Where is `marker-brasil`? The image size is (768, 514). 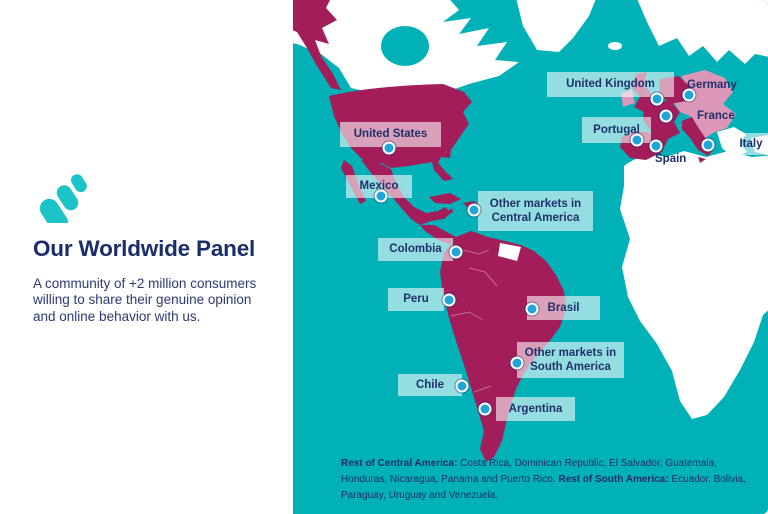
marker-brasil is located at coordinates (532, 309).